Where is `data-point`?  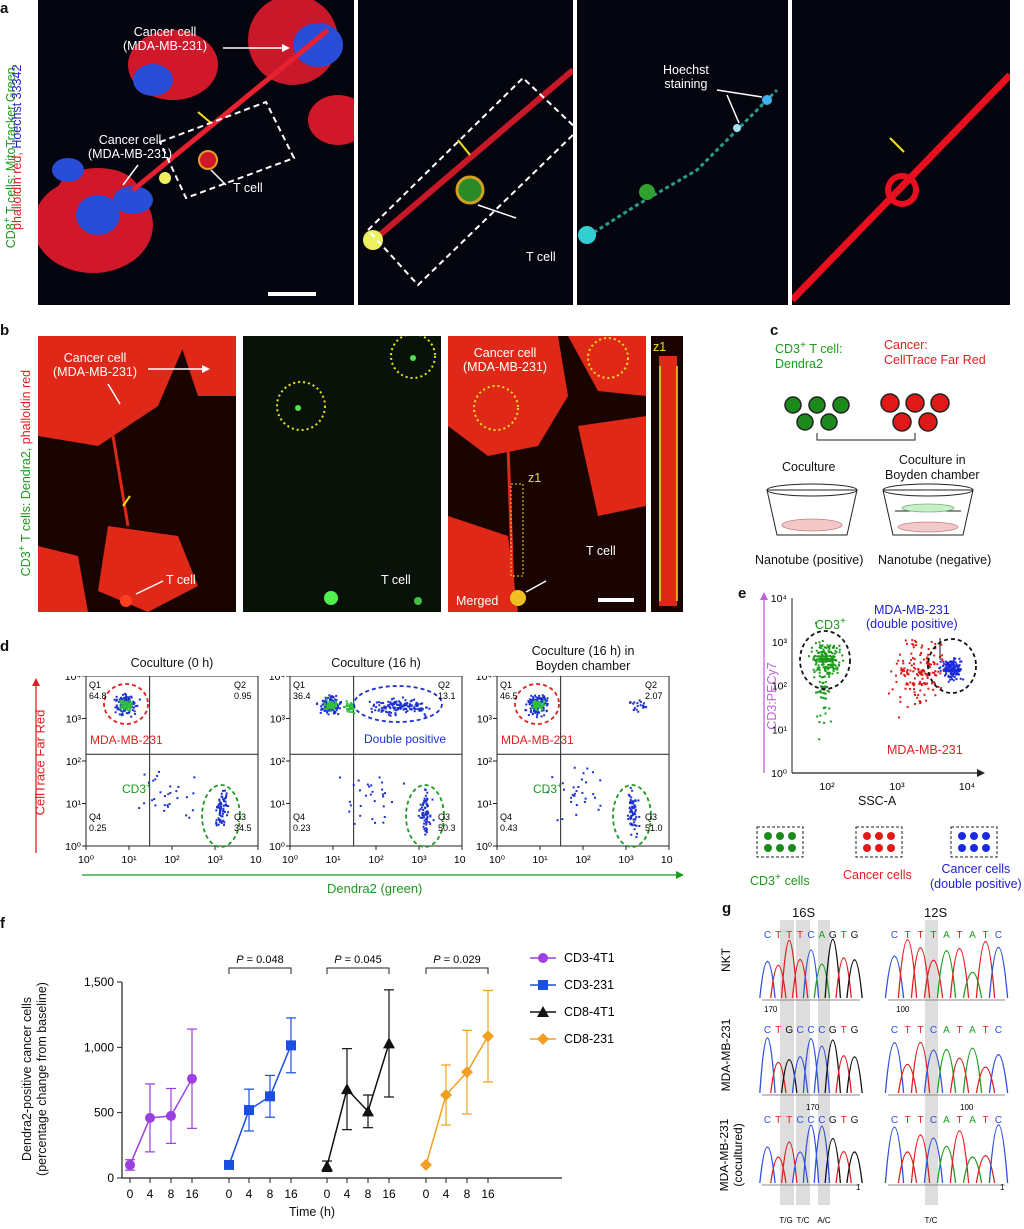 data-point is located at coordinates (347, 1089).